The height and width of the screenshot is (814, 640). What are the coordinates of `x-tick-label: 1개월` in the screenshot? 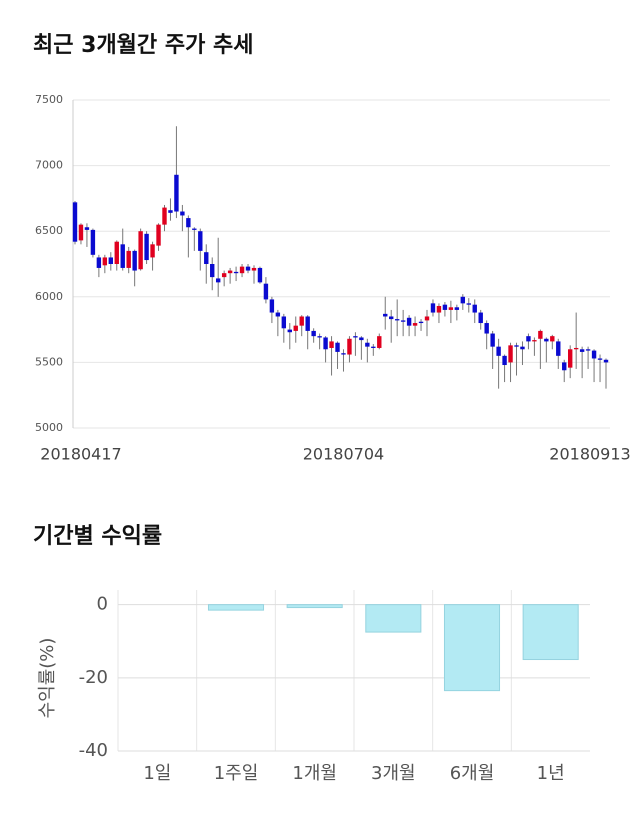 It's located at (314, 773).